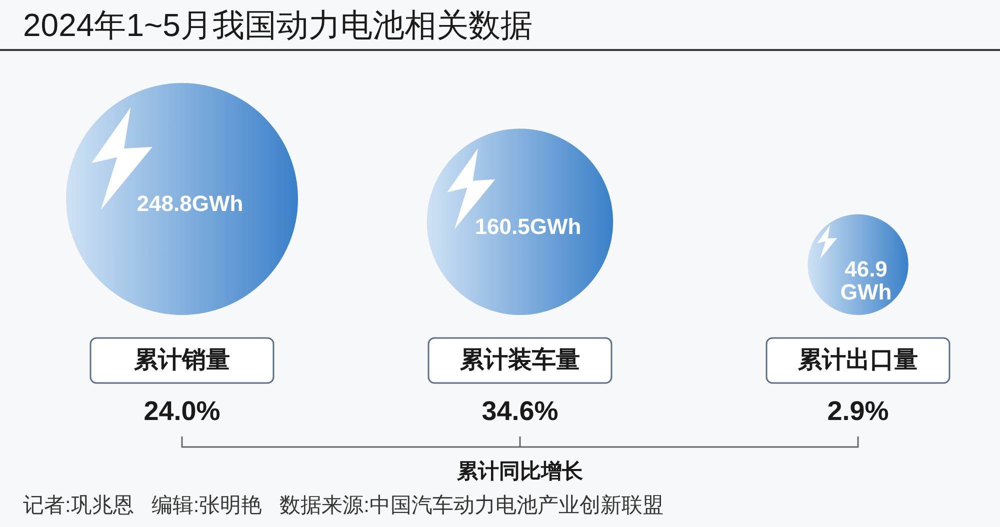 The height and width of the screenshot is (527, 1000). What do you see at coordinates (857, 360) in the screenshot?
I see `category-label: 累计出口量` at bounding box center [857, 360].